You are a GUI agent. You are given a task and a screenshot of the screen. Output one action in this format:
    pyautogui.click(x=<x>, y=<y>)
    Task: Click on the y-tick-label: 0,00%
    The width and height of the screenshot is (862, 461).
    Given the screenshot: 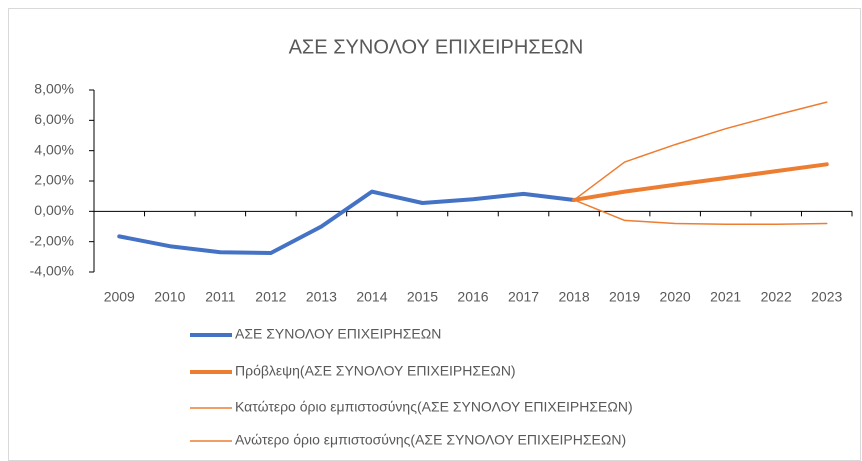 What is the action you would take?
    pyautogui.click(x=54, y=210)
    